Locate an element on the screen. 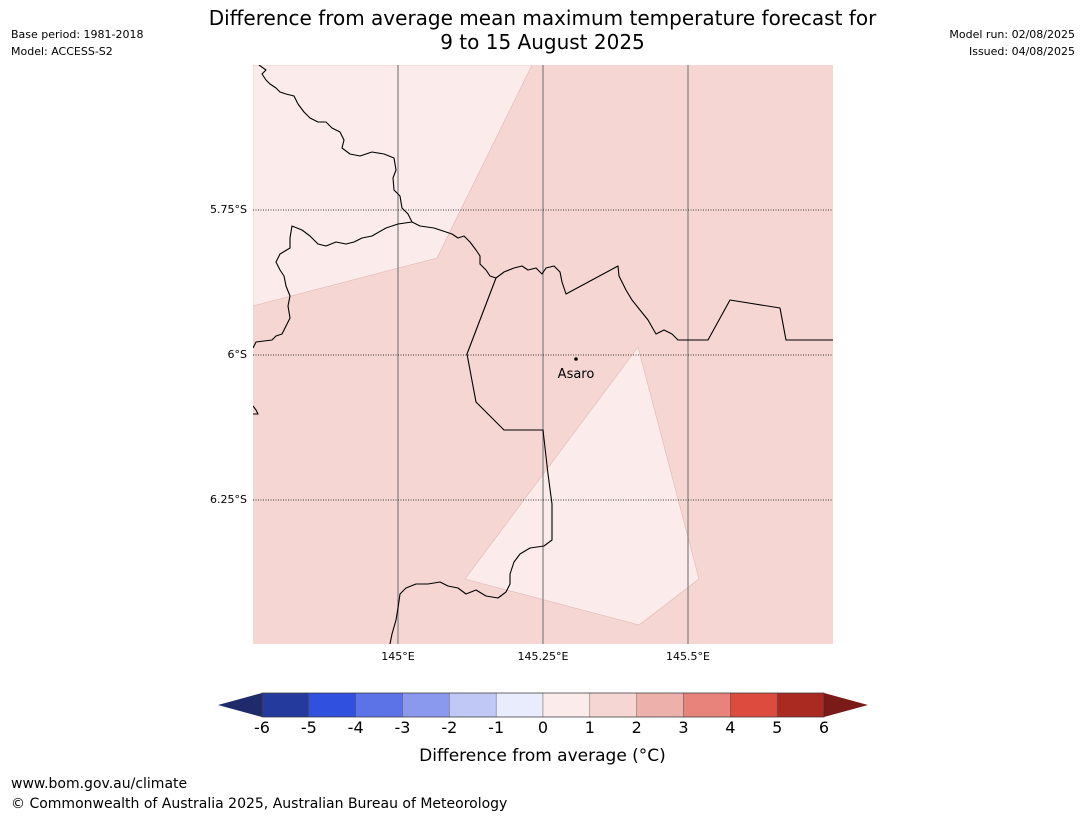 This screenshot has width=1085, height=816. lat-label-6-25: 6.25°S is located at coordinates (228, 499).